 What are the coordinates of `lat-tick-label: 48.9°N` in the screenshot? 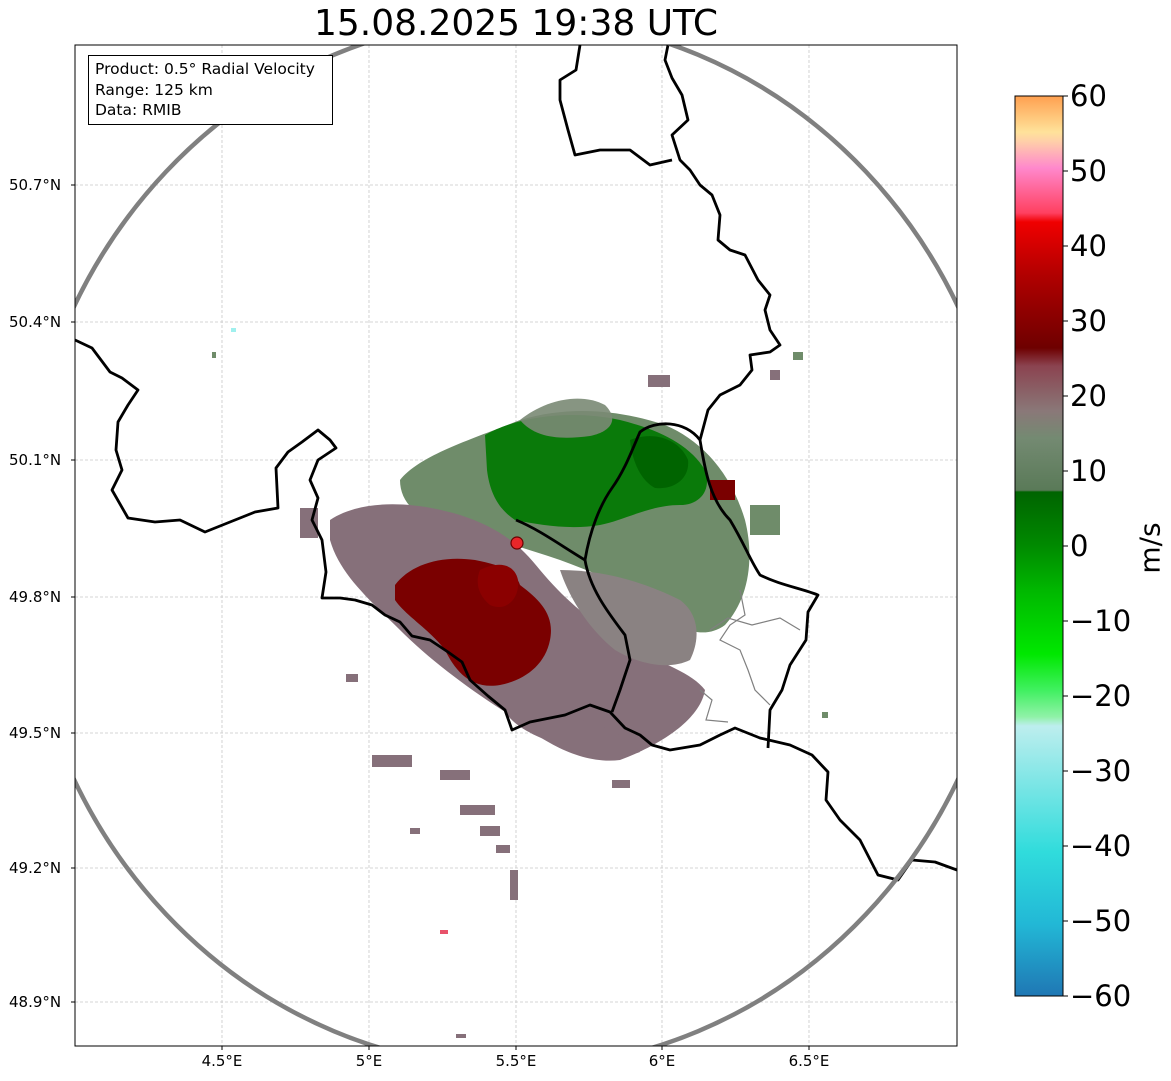 It's located at (35, 1002).